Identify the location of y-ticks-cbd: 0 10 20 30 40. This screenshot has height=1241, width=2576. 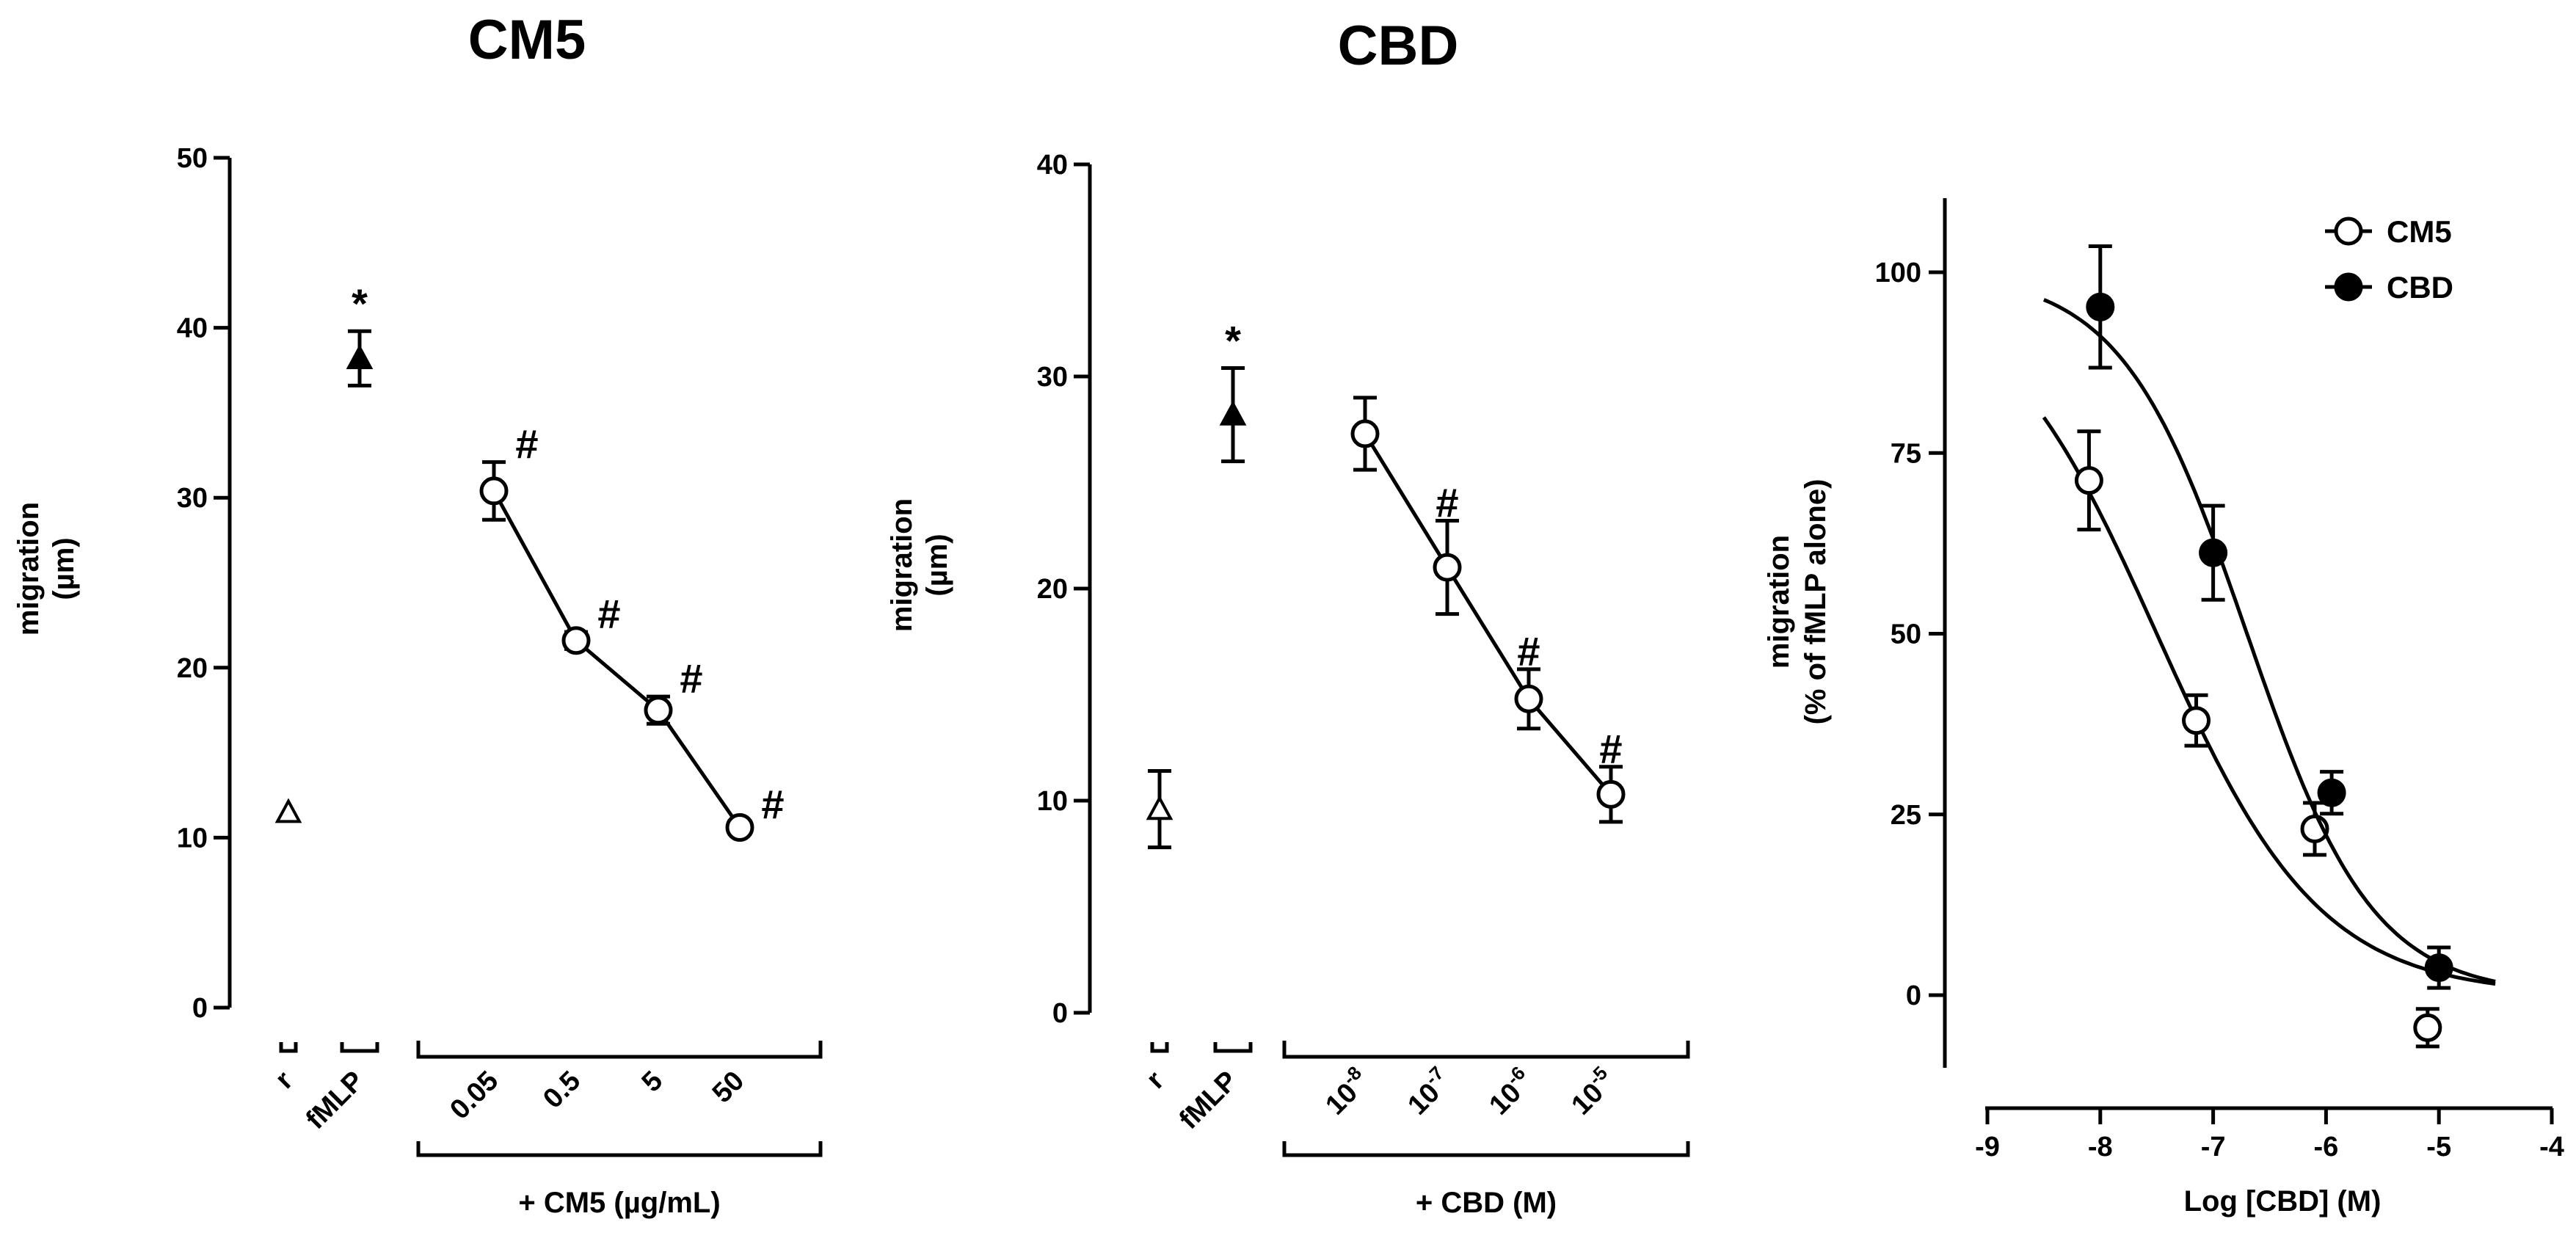
(1063, 589).